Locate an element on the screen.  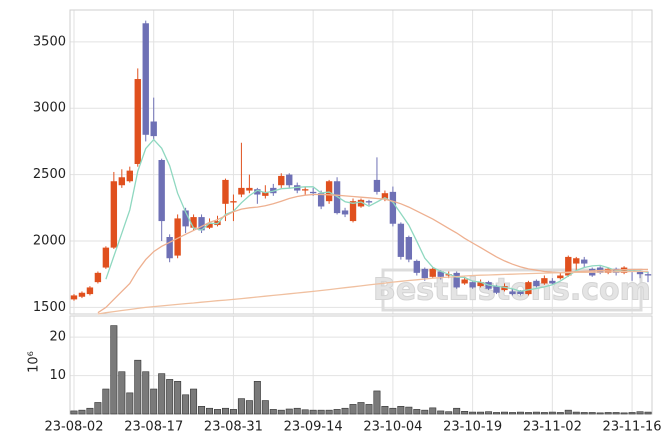
x-tick-label: 23-10-19 is located at coordinates (472, 427).